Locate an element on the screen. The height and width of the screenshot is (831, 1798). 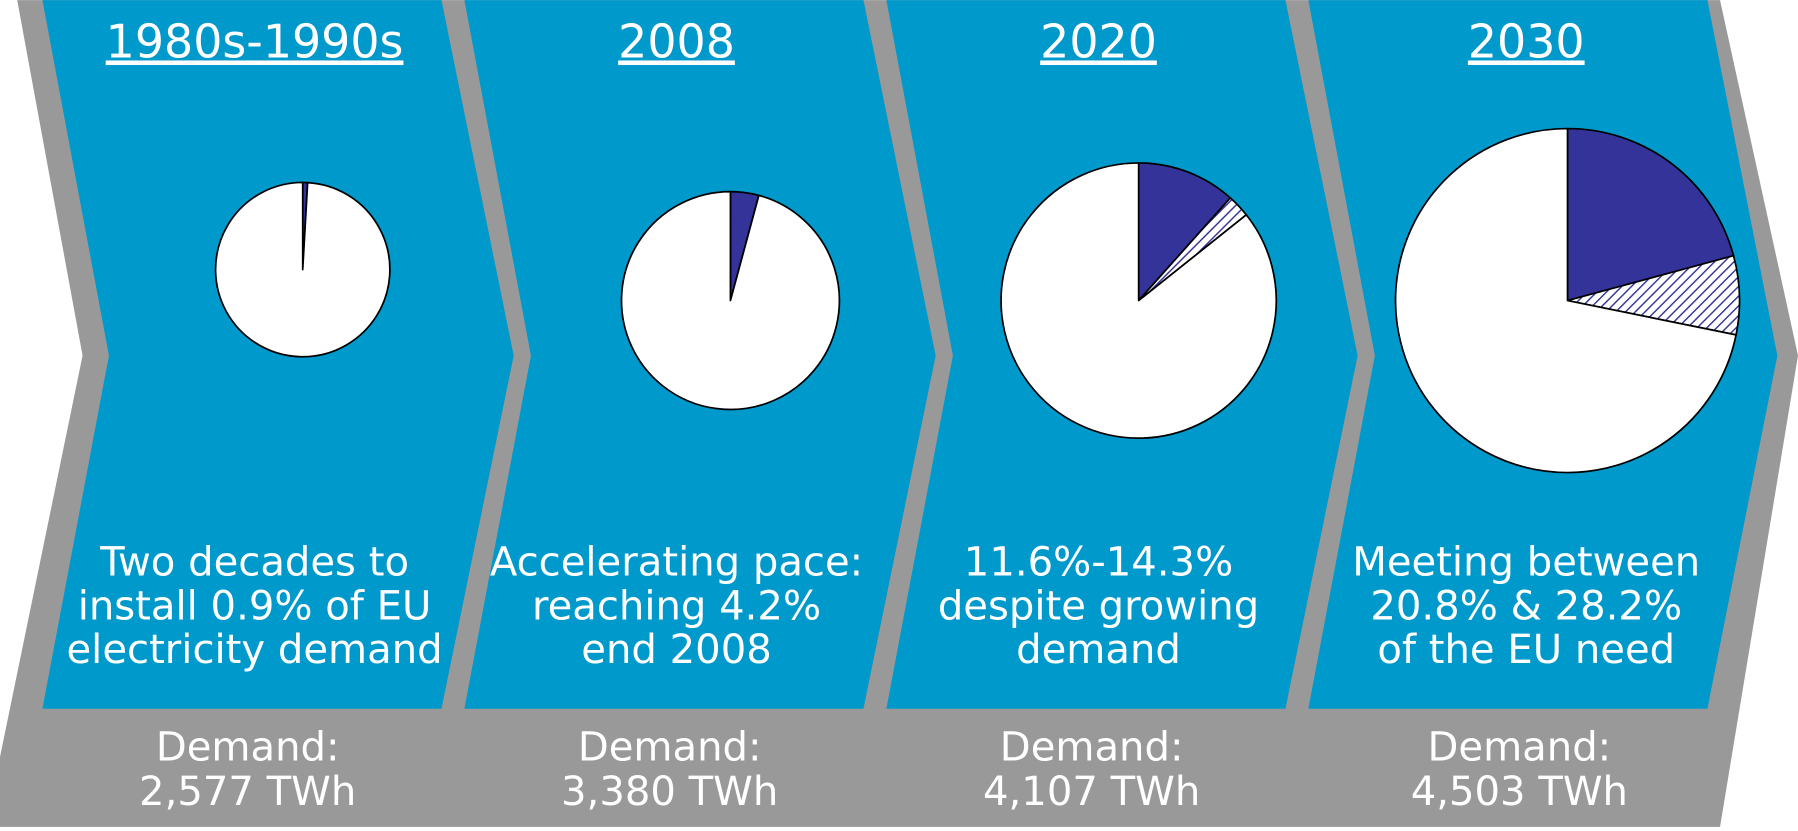
panel-heading: 2030 is located at coordinates (1526, 41).